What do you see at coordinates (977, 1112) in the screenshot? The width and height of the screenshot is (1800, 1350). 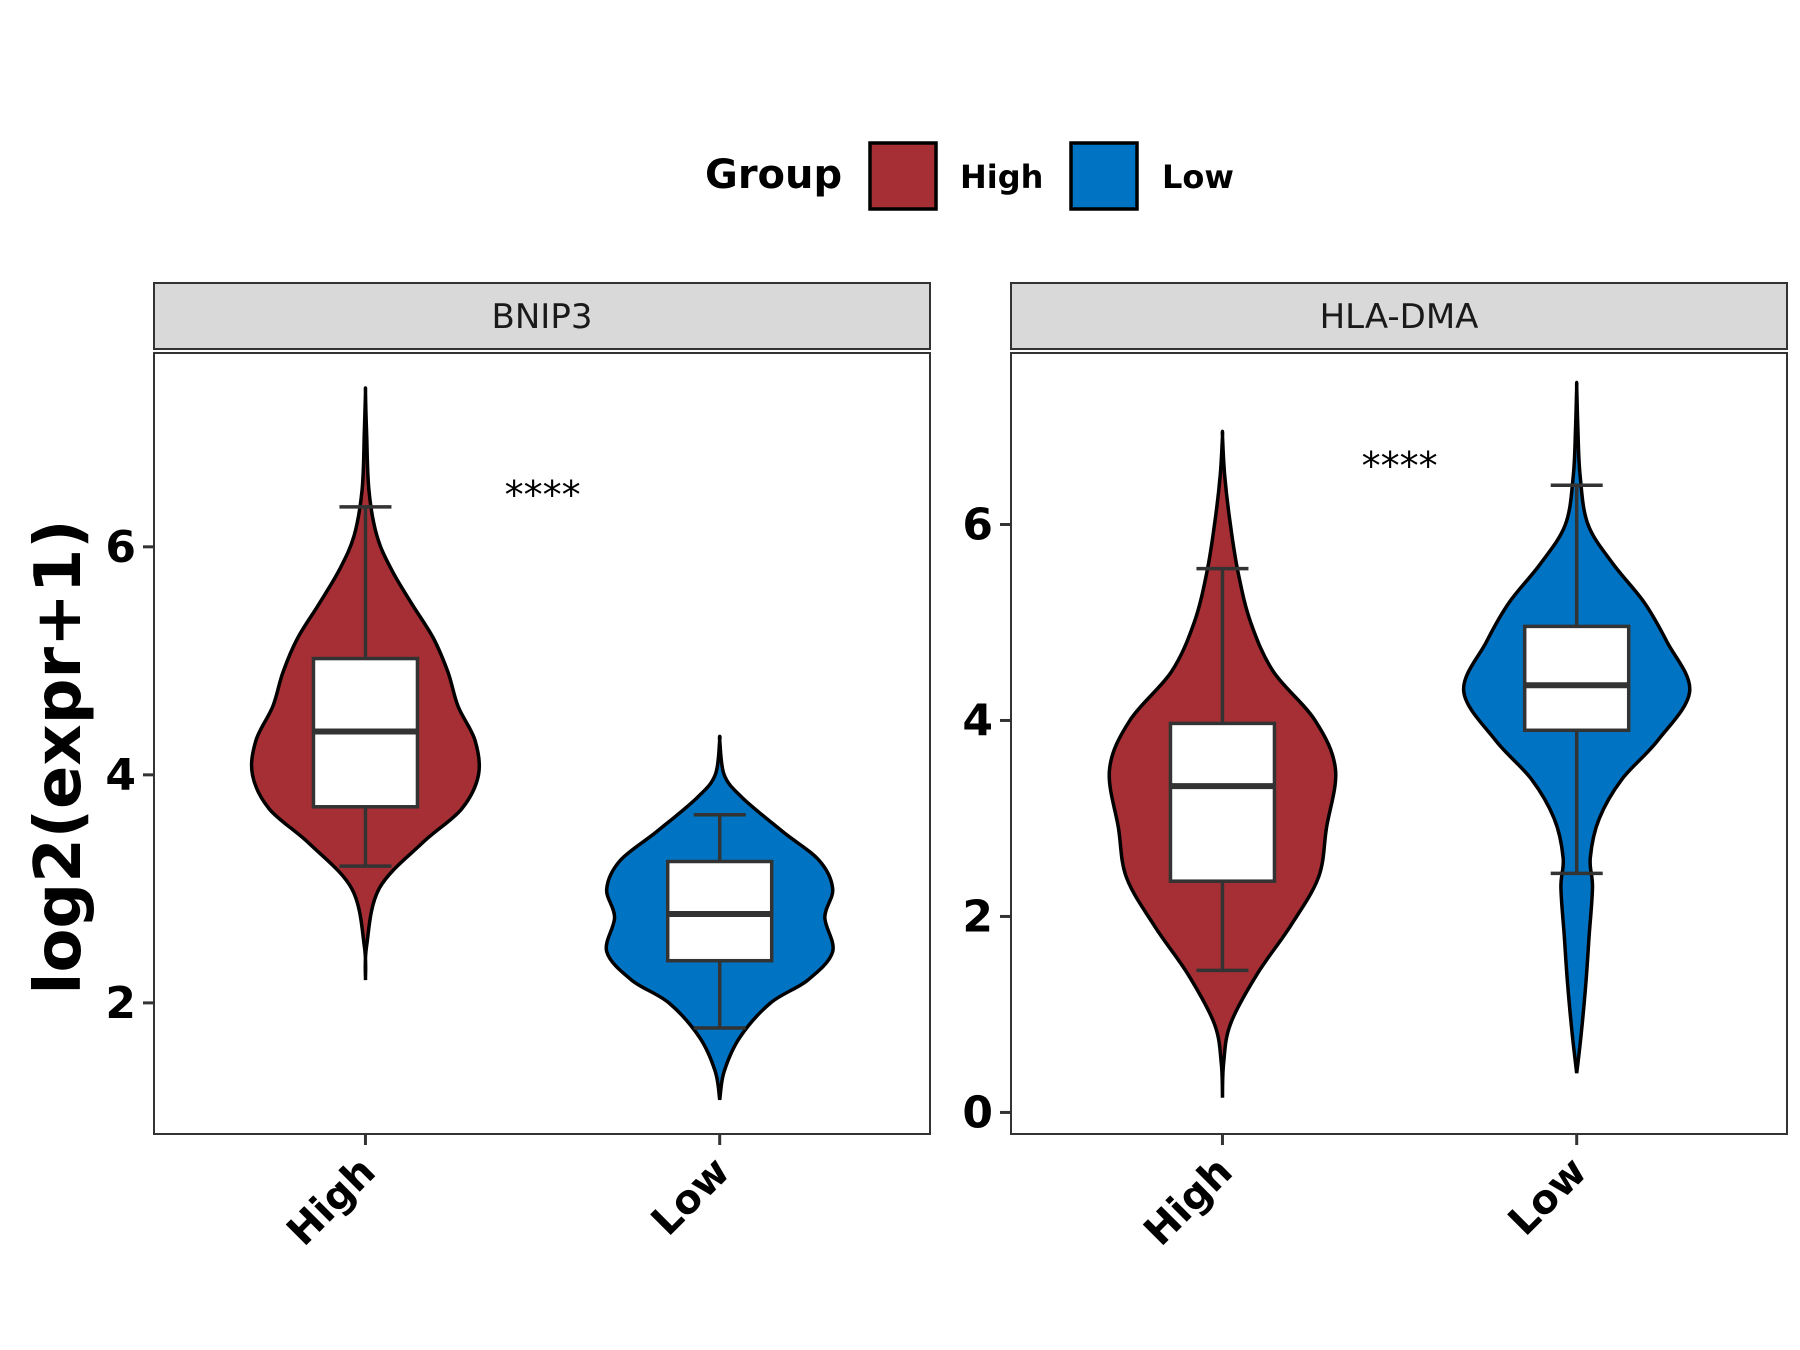 I see `y-tick-label: 0` at bounding box center [977, 1112].